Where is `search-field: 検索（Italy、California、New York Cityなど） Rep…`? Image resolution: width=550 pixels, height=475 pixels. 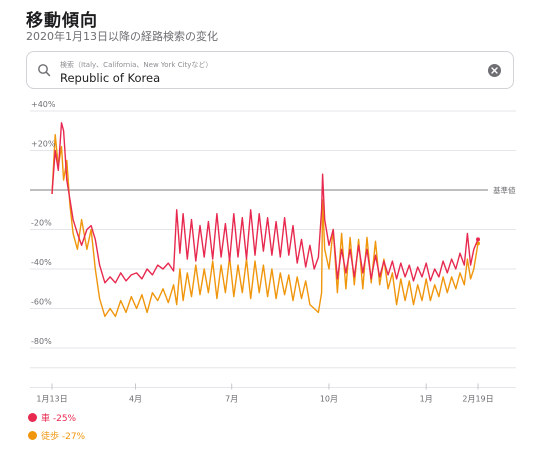
search-field: 検索（Italy、California、New York Cityなど） Rep… is located at coordinates (270, 70).